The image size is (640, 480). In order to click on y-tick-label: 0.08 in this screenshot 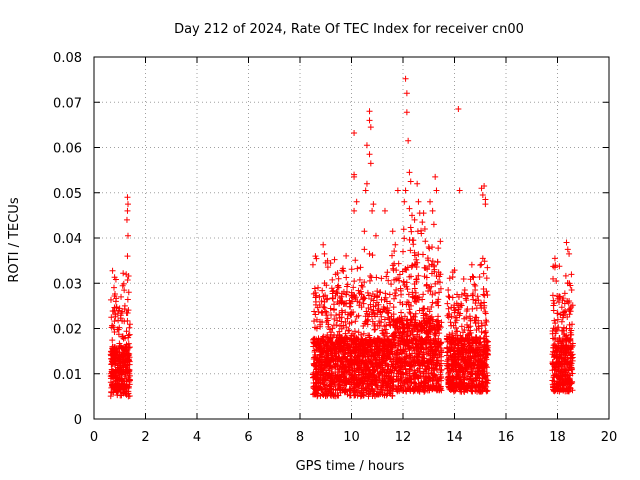, I will do `click(67, 58)`.